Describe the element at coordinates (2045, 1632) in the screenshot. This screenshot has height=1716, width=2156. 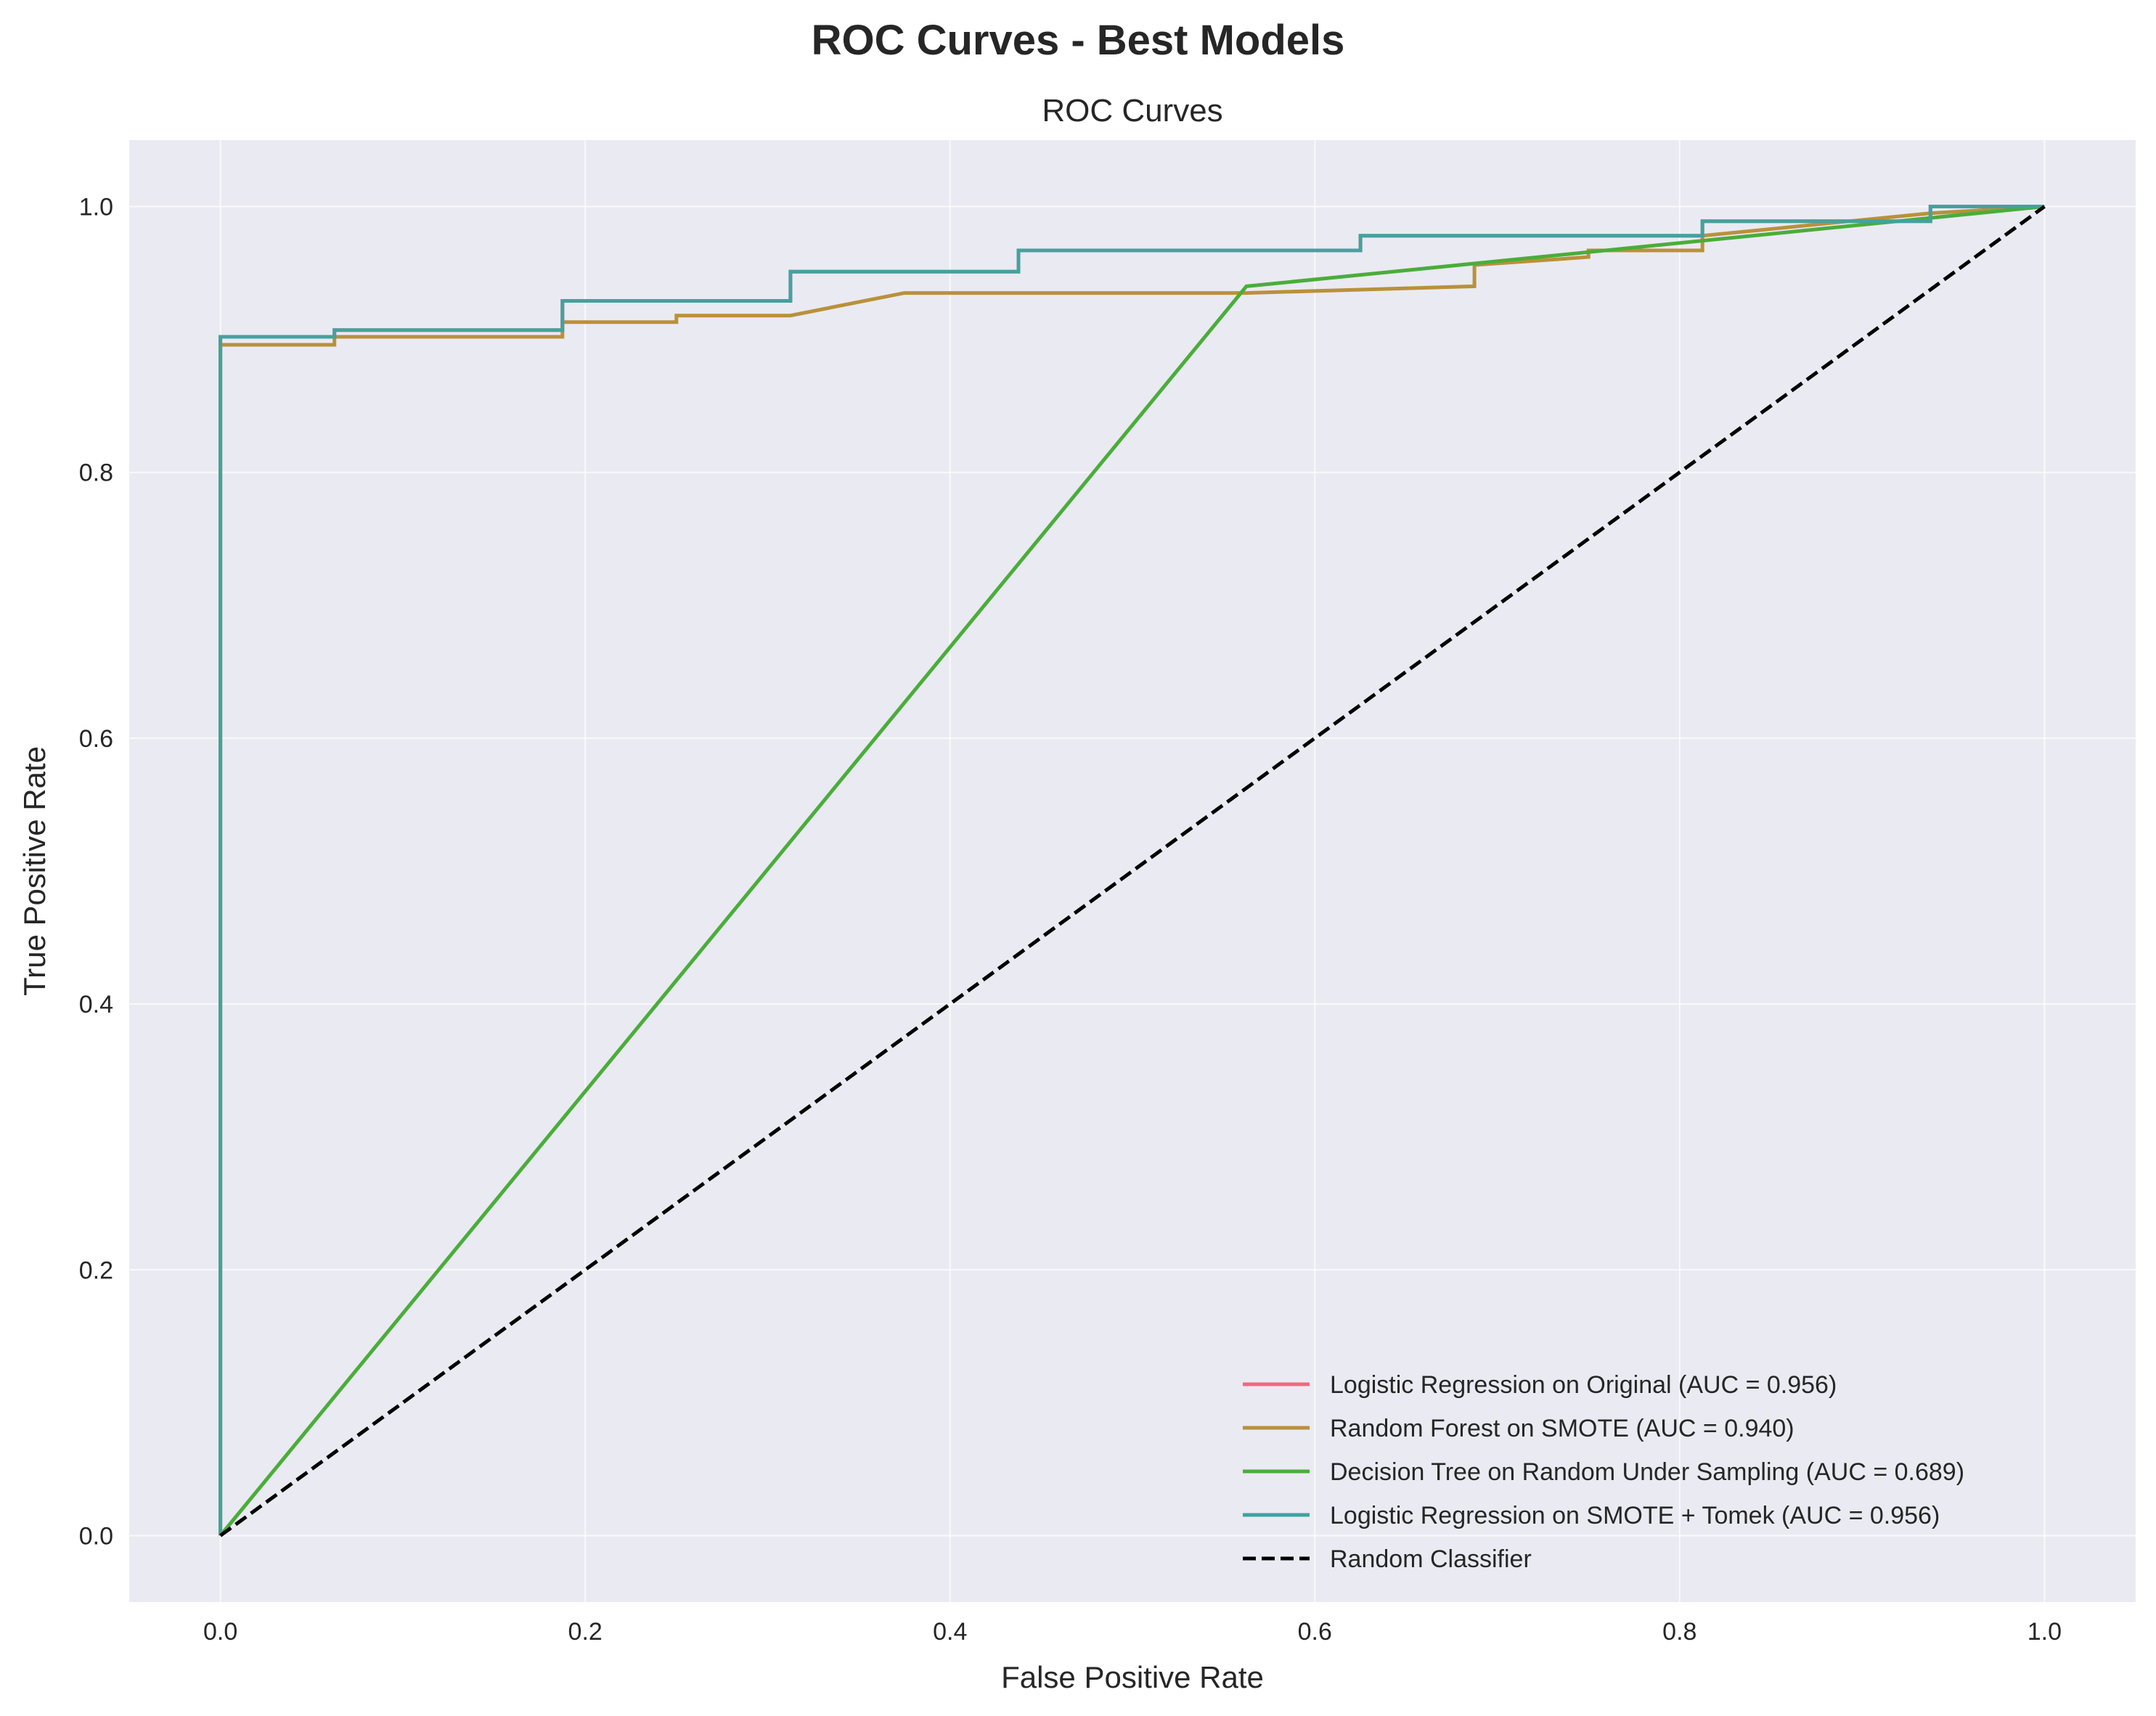
I see `x-tick-label: 1.0` at that location.